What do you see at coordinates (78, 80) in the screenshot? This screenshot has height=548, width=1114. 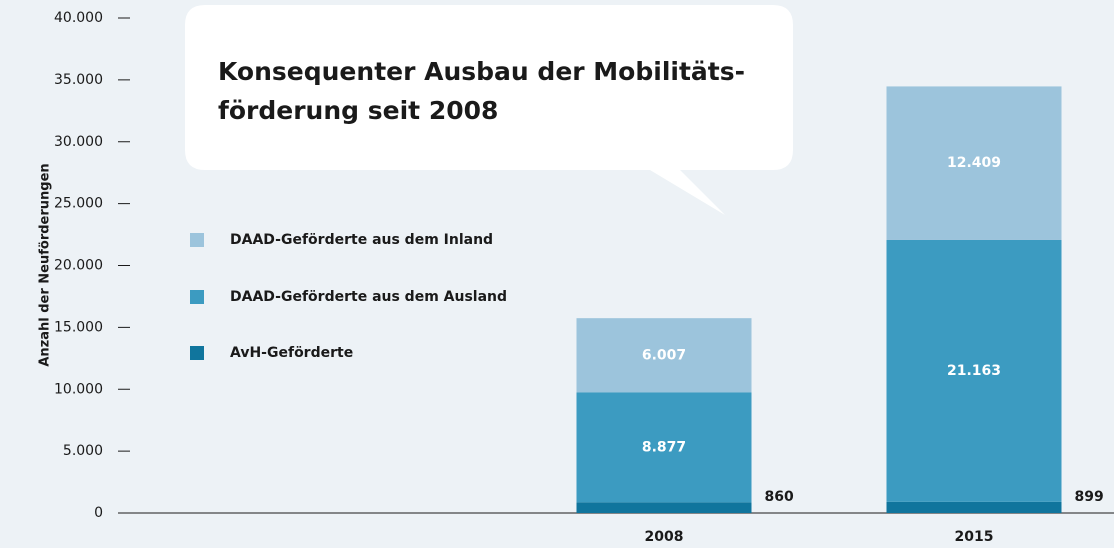 I see `y-tick-label: 35.000` at bounding box center [78, 80].